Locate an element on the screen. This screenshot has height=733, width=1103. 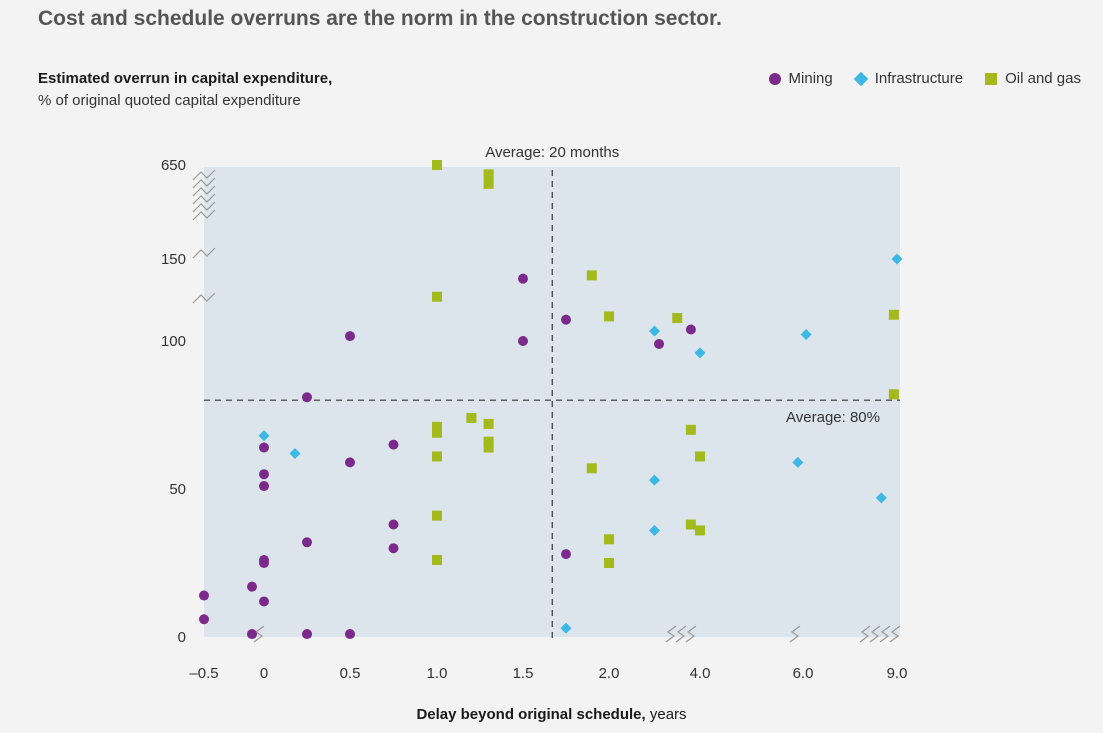
legend-item-mining: Mining is located at coordinates (800, 78).